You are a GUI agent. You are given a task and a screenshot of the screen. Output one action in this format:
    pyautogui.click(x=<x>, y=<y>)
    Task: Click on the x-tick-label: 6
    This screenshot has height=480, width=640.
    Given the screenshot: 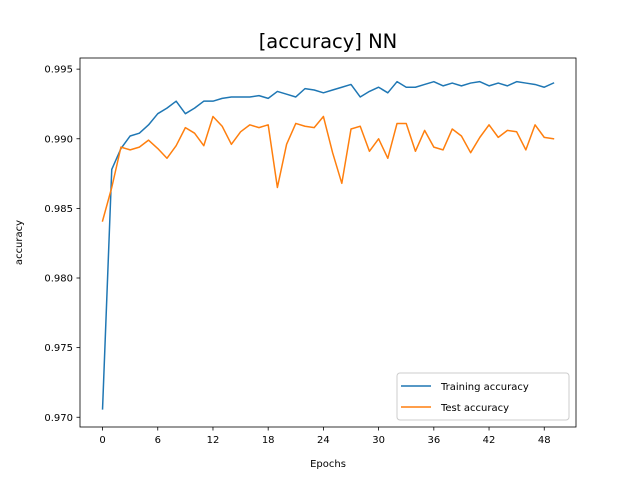 What is the action you would take?
    pyautogui.click(x=158, y=440)
    